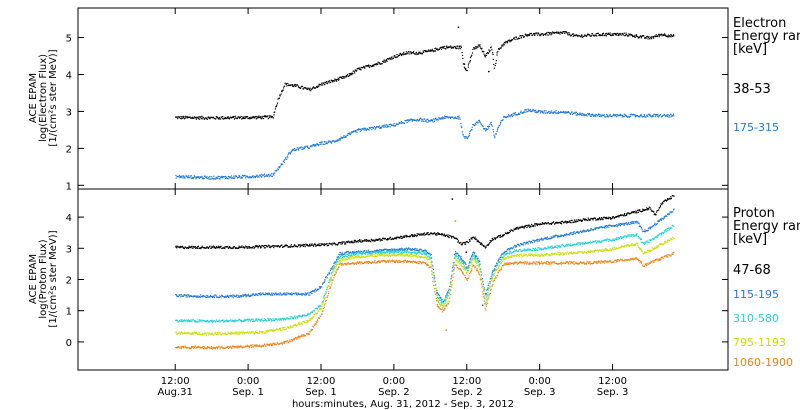 This screenshot has height=410, width=800. Describe the element at coordinates (759, 23) in the screenshot. I see `electron-legend-title-1: Electron` at that location.